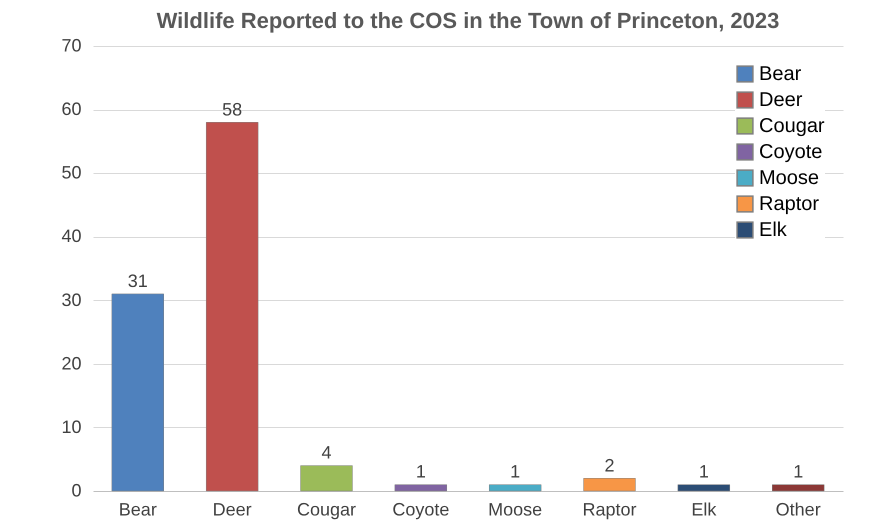 This screenshot has height=529, width=873. What do you see at coordinates (232, 109) in the screenshot?
I see `data-label: 58` at bounding box center [232, 109].